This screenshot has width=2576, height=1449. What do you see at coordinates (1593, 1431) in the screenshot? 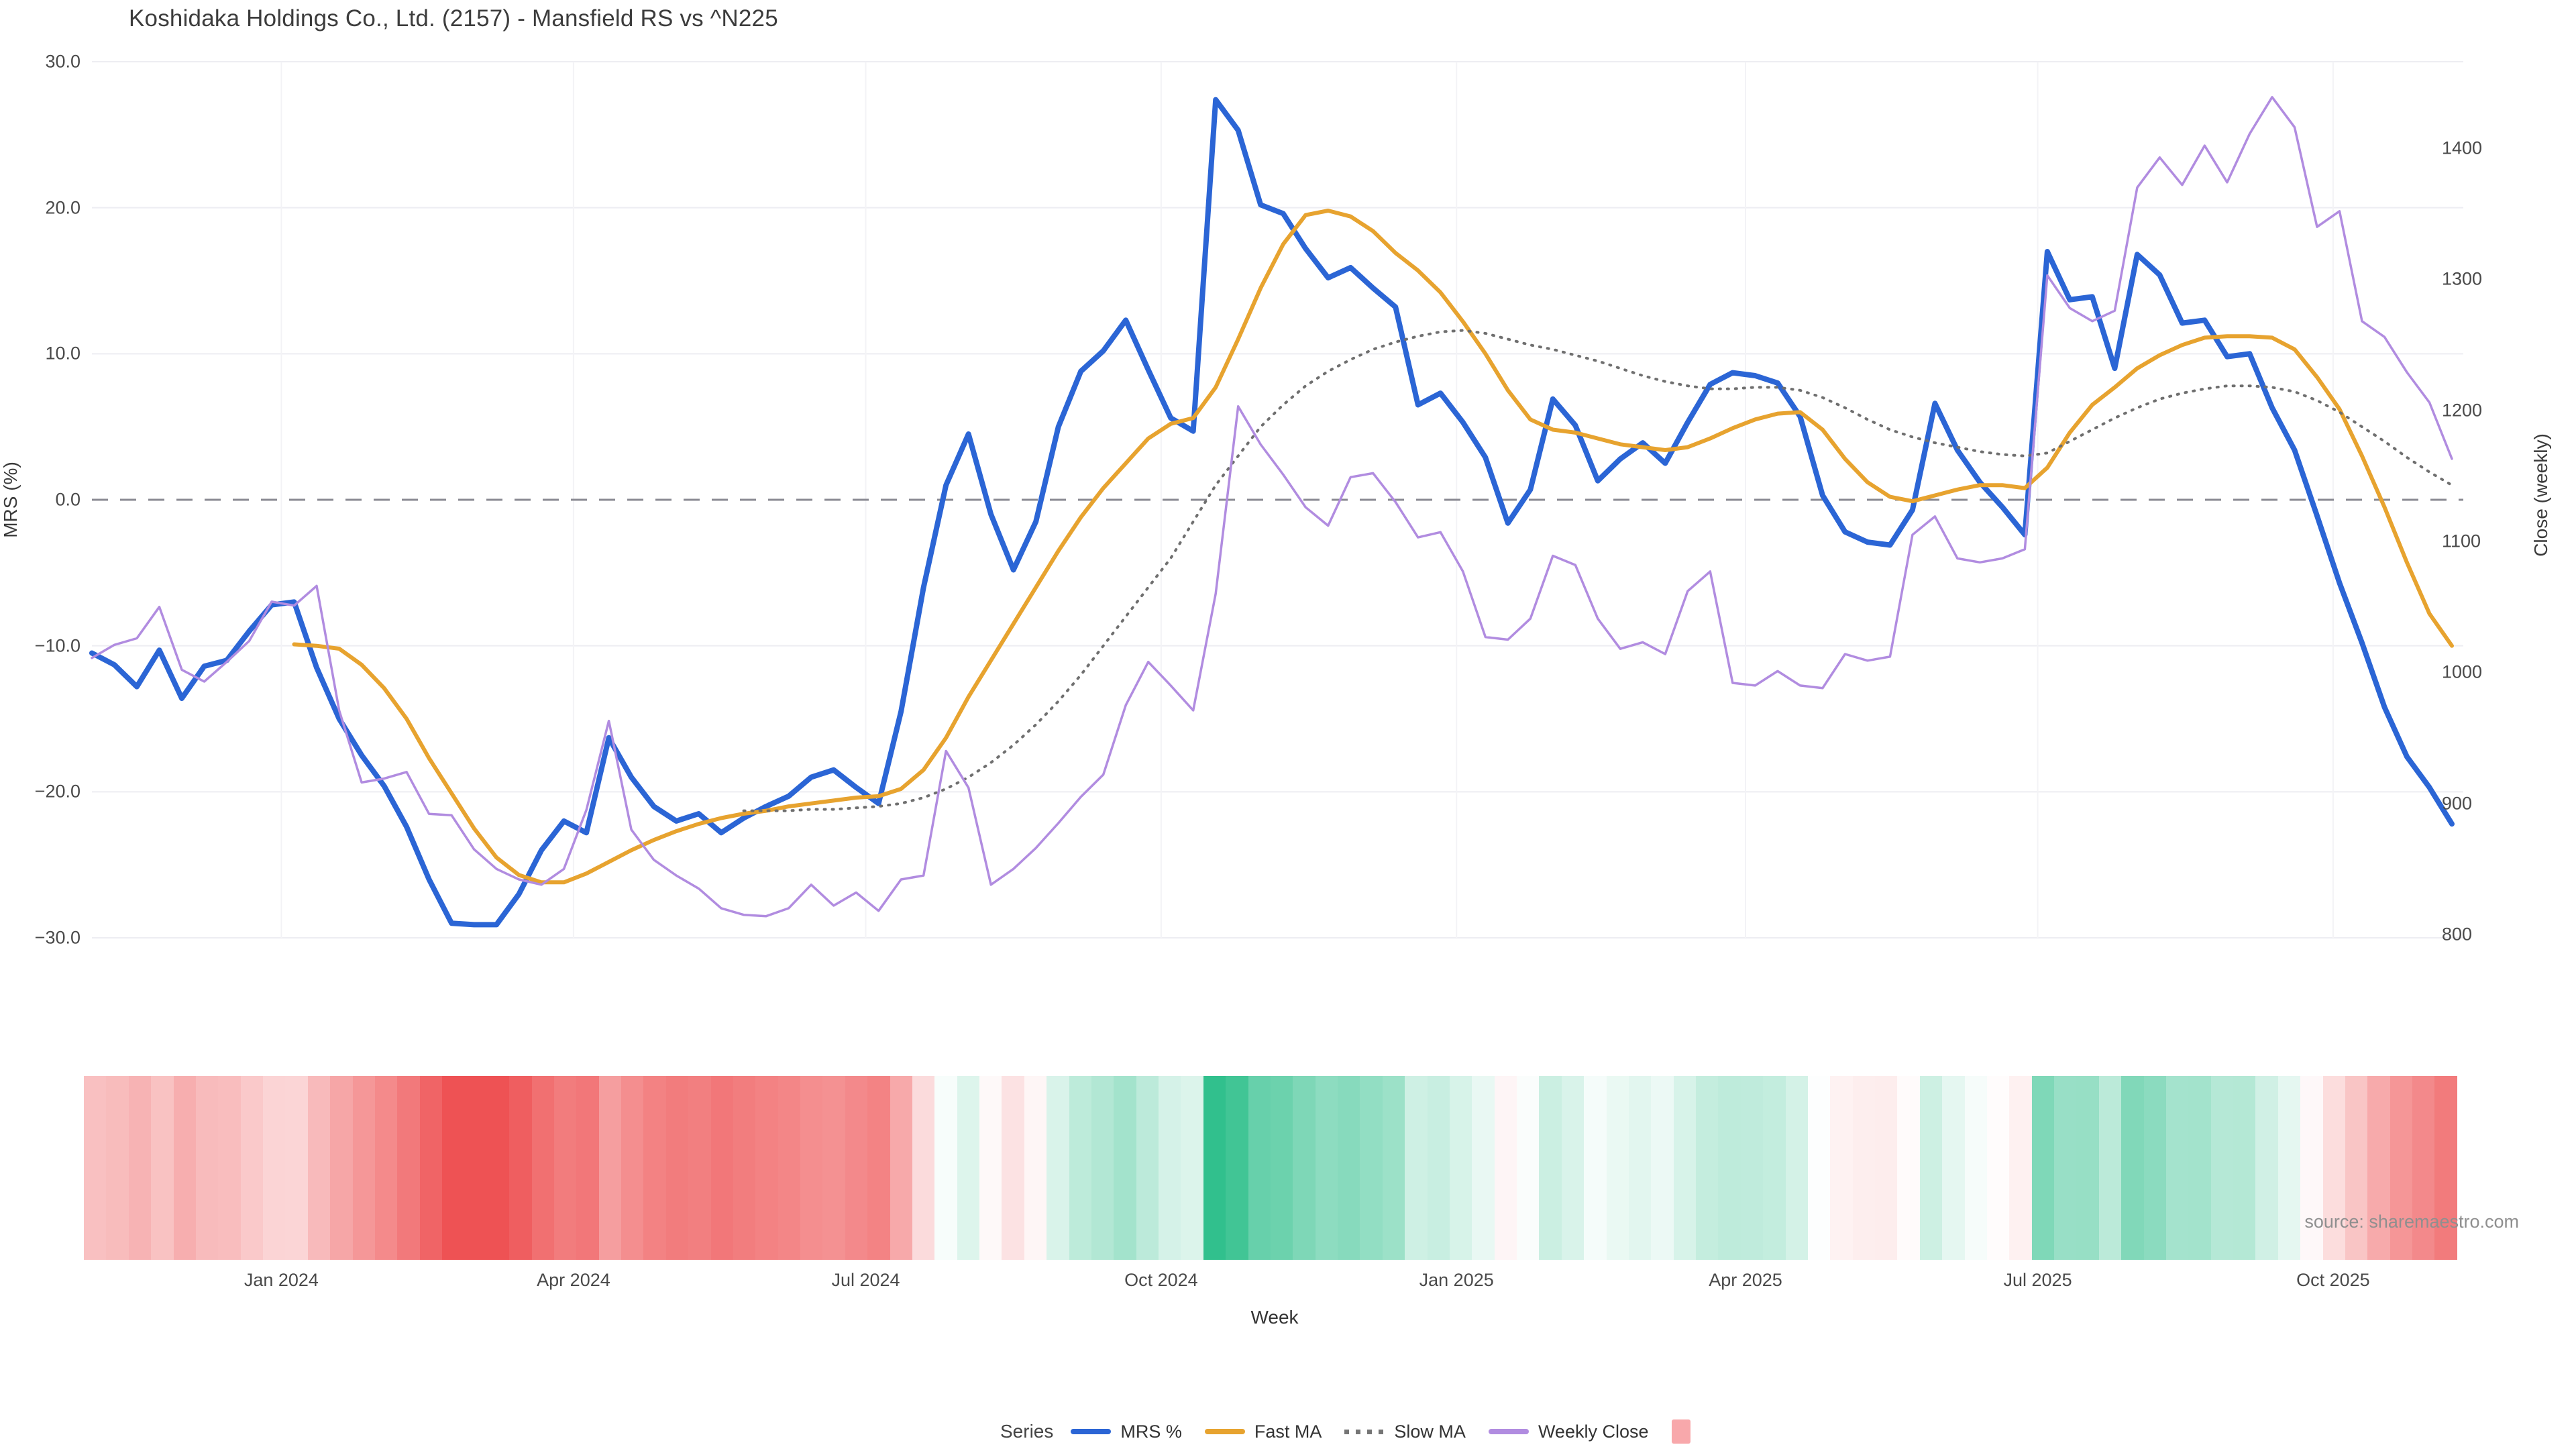
I see `legend-item-label: Weekly Close` at bounding box center [1593, 1431].